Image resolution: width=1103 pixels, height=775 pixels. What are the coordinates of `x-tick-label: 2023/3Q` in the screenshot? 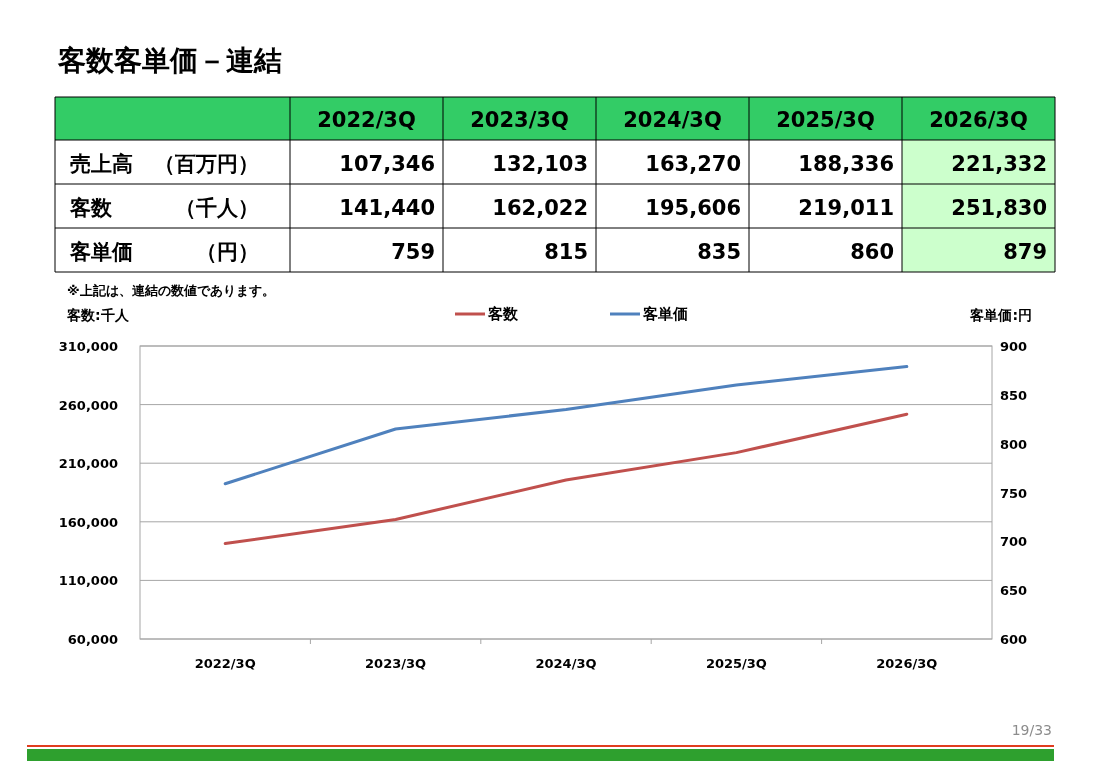 It's located at (396, 663).